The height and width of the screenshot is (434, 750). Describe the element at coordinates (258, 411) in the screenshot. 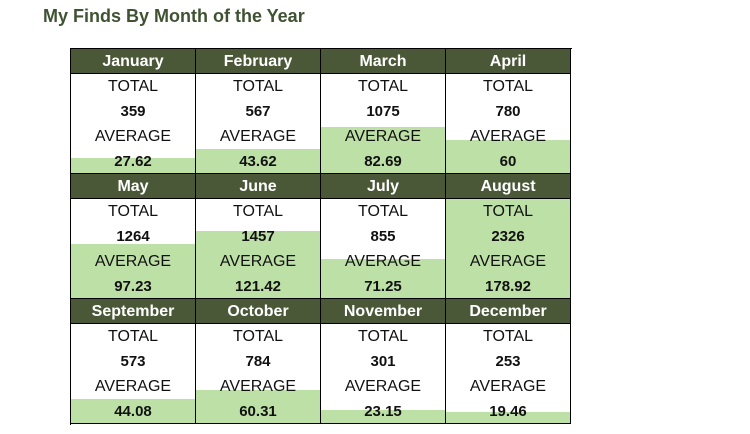

I see `average-value: 60.31` at that location.